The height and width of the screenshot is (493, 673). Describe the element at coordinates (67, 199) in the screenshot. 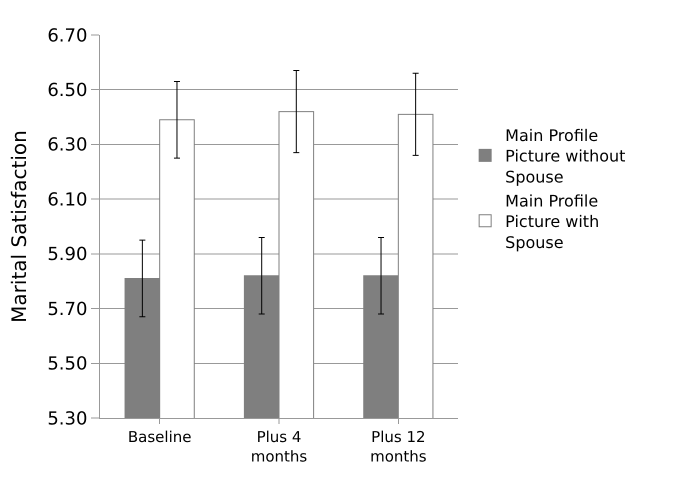

I see `y-tick-label: 6.10` at that location.